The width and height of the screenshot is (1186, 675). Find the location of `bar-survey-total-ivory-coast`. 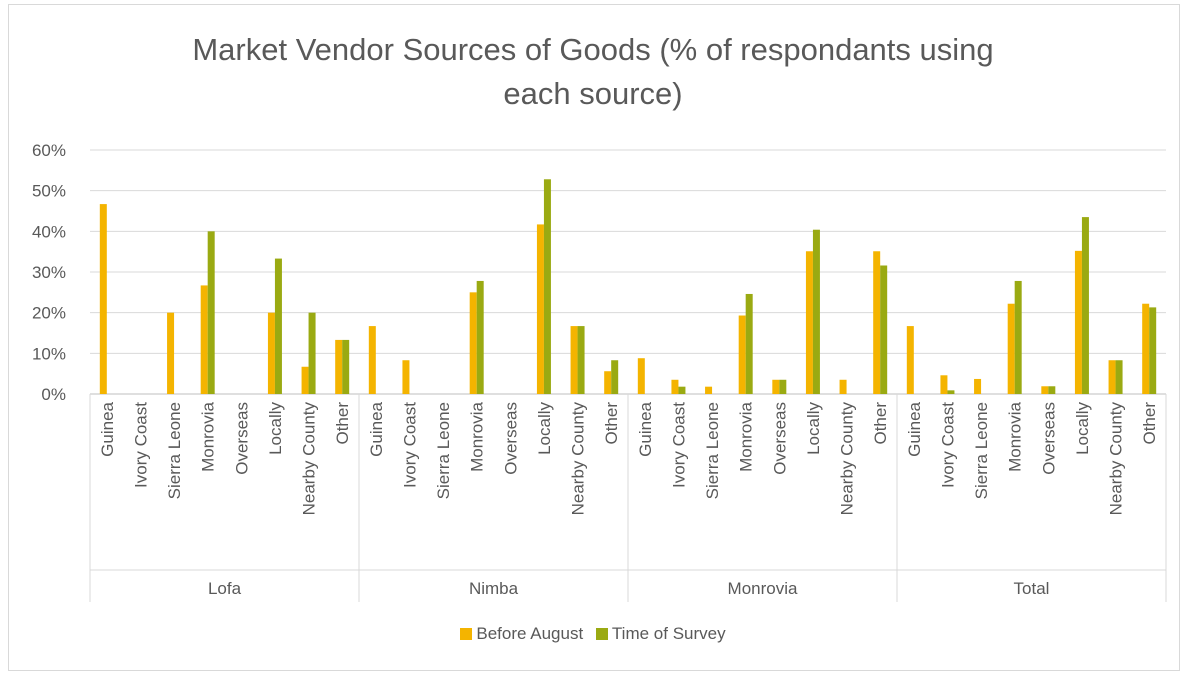

bar-survey-total-ivory-coast is located at coordinates (951, 392).